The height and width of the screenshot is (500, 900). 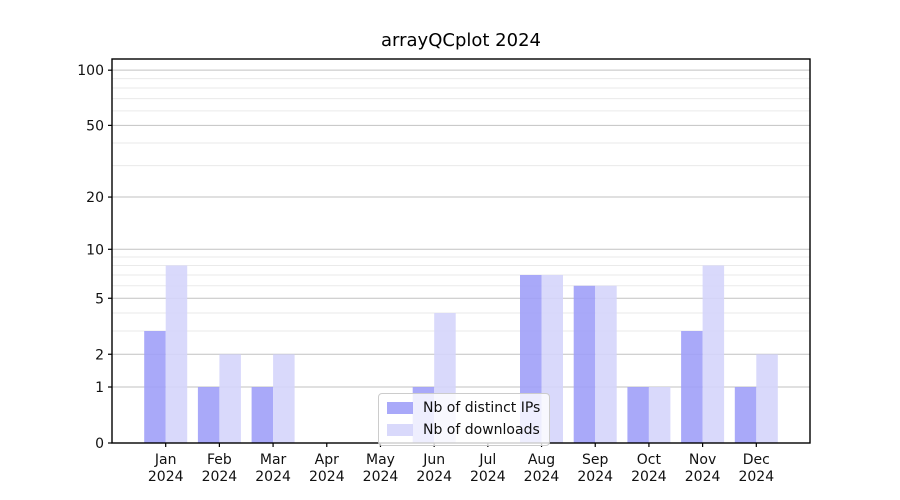 What do you see at coordinates (482, 408) in the screenshot?
I see `legend-label-distinct-ips: Nb of distinct IPs` at bounding box center [482, 408].